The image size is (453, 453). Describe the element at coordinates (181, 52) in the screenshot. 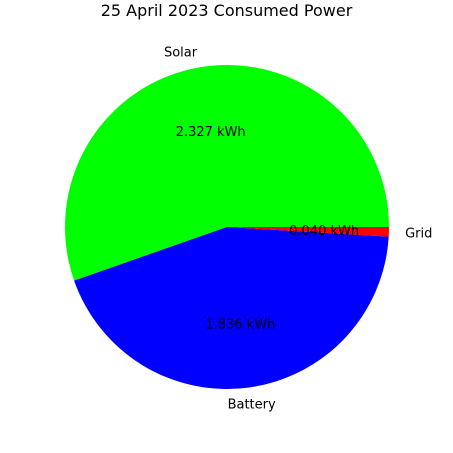

I see `slice-label-solar: Solar` at that location.